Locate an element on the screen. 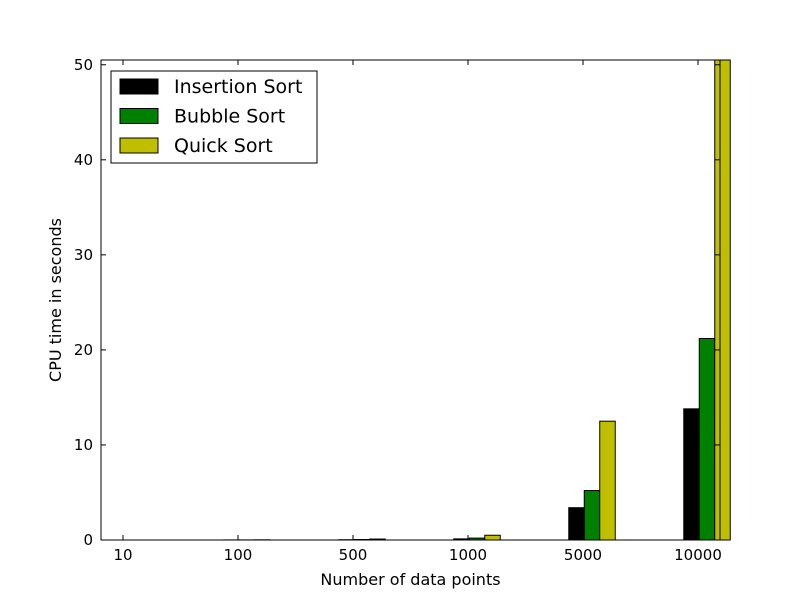  legend-label-bubble-sort: Bubble Sort is located at coordinates (229, 117).